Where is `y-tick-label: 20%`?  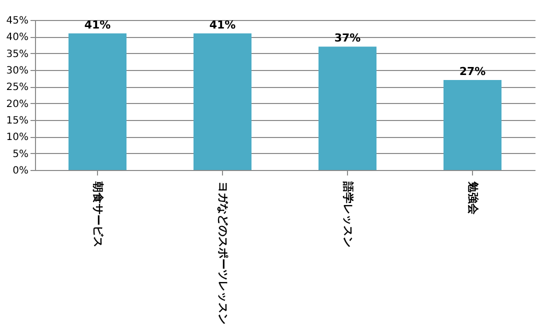
y-tick-label: 20% is located at coordinates (17, 104).